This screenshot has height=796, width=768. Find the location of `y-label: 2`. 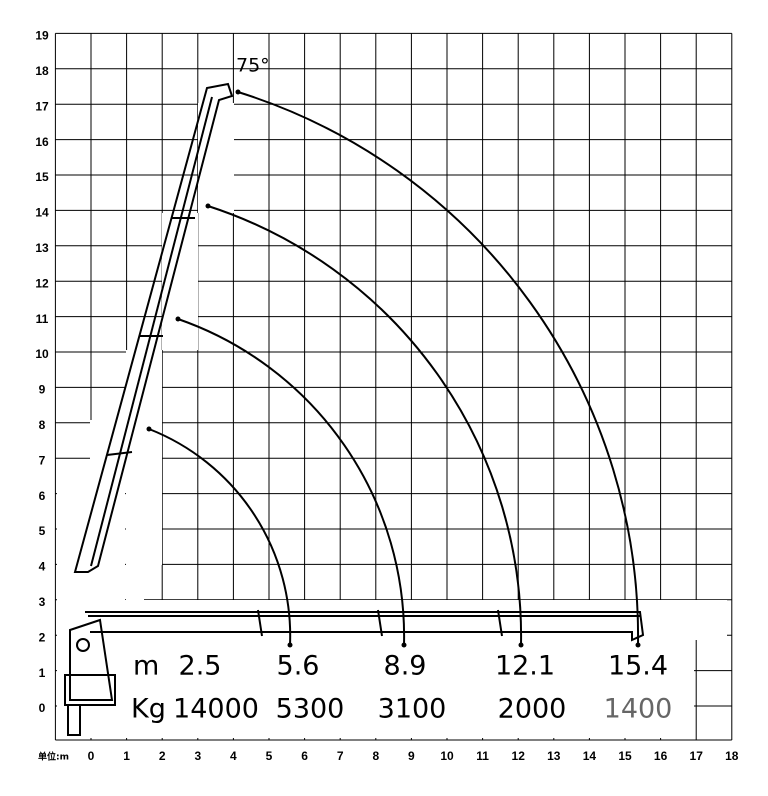

y-label: 2 is located at coordinates (42, 637).